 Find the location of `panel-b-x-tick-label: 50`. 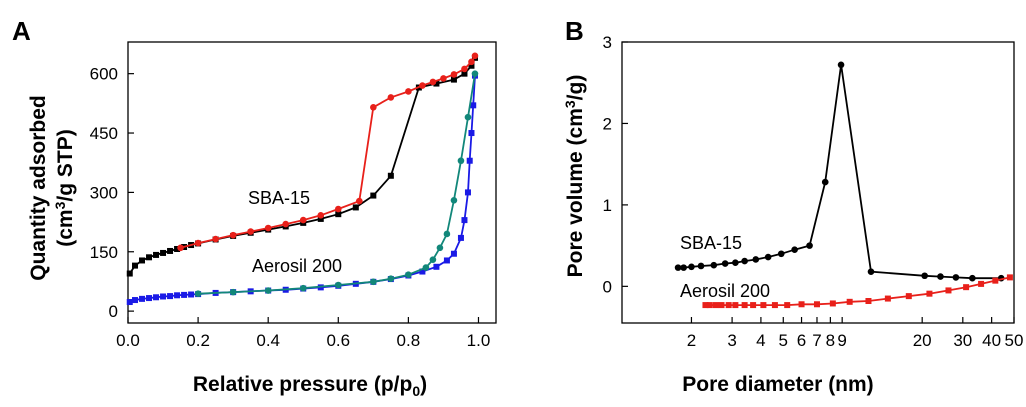

panel-b-x-tick-label: 50 is located at coordinates (1014, 340).